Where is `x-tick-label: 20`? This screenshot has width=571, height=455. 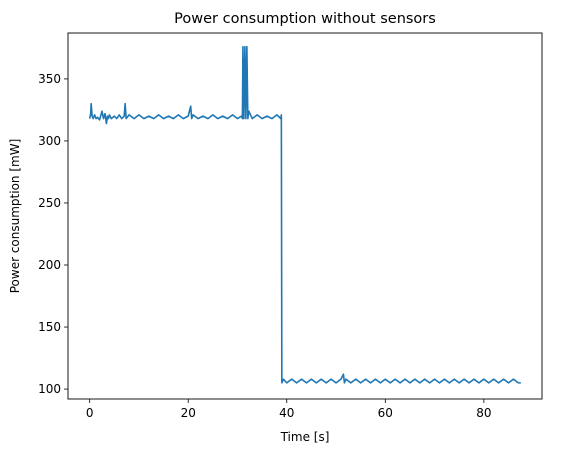
x-tick-label: 20 is located at coordinates (188, 413).